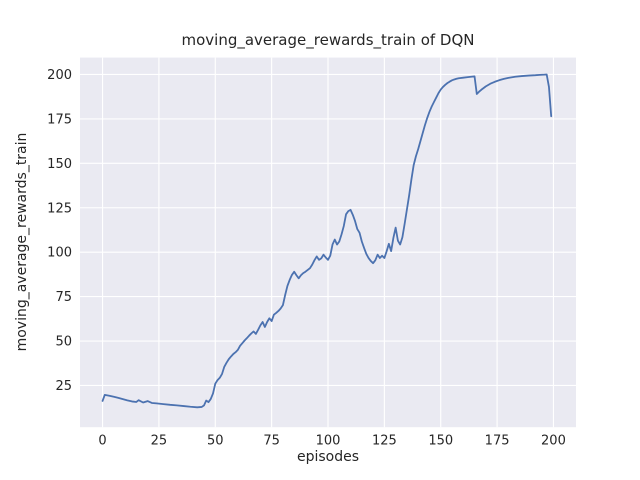 This screenshot has height=480, width=640. Describe the element at coordinates (215, 441) in the screenshot. I see `x-tick-label: 50` at that location.